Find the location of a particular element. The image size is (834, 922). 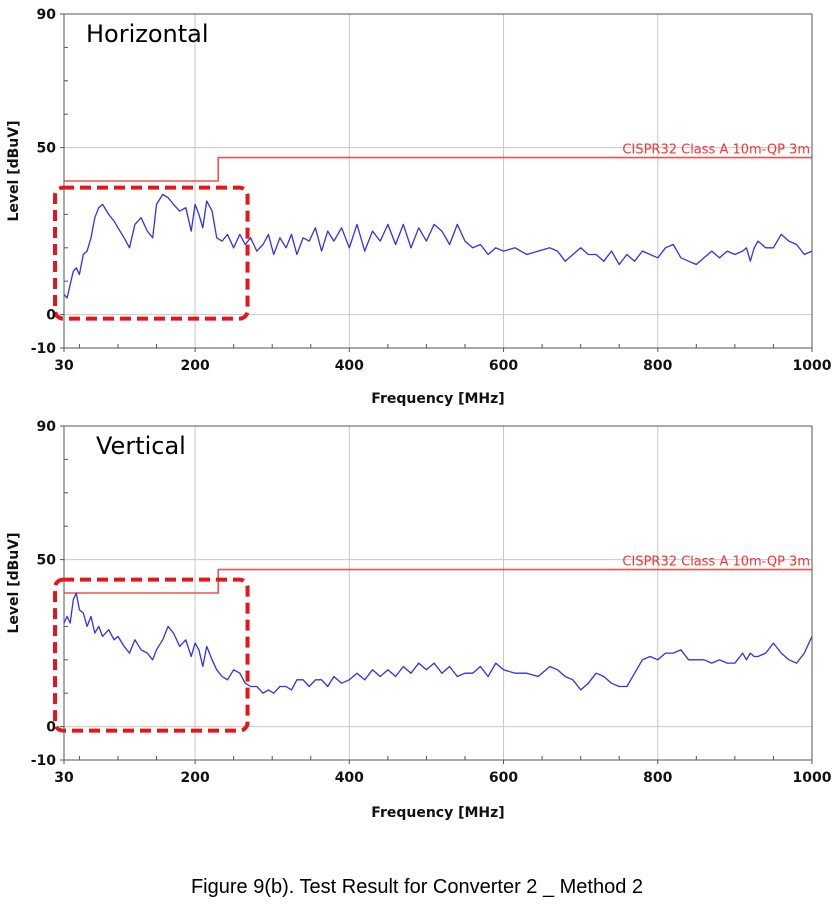

panel-label: Vertical is located at coordinates (141, 446).